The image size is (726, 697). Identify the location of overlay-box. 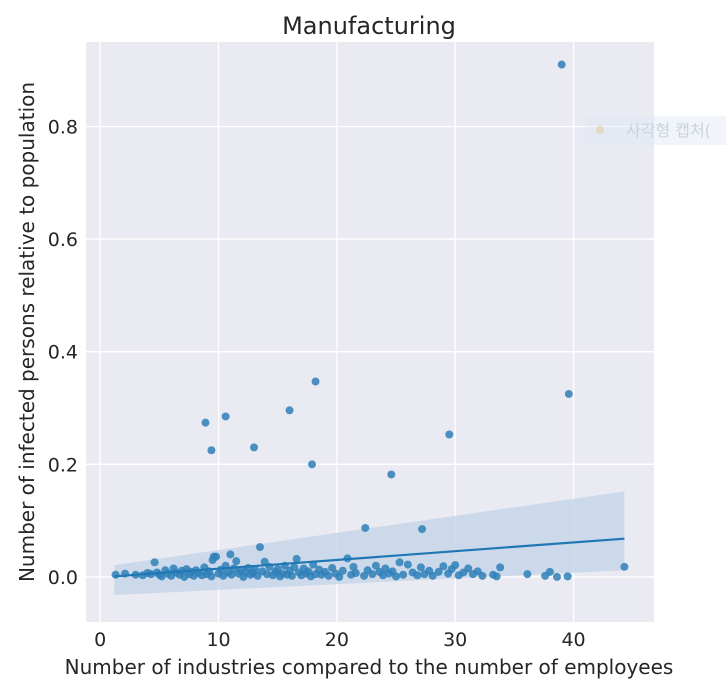
(655, 130).